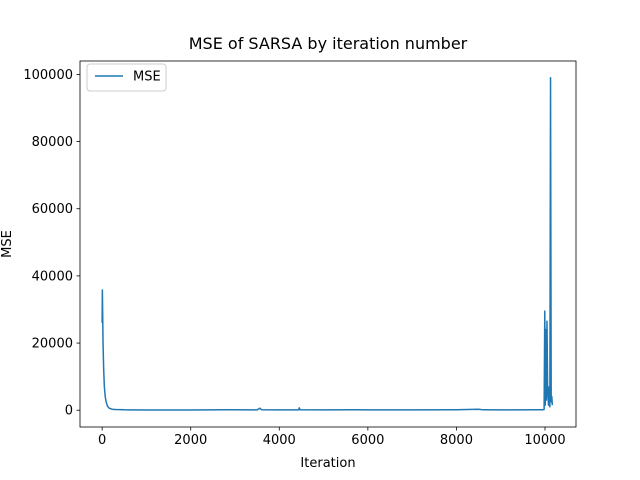  Describe the element at coordinates (102, 440) in the screenshot. I see `x-tick-label: 0` at that location.